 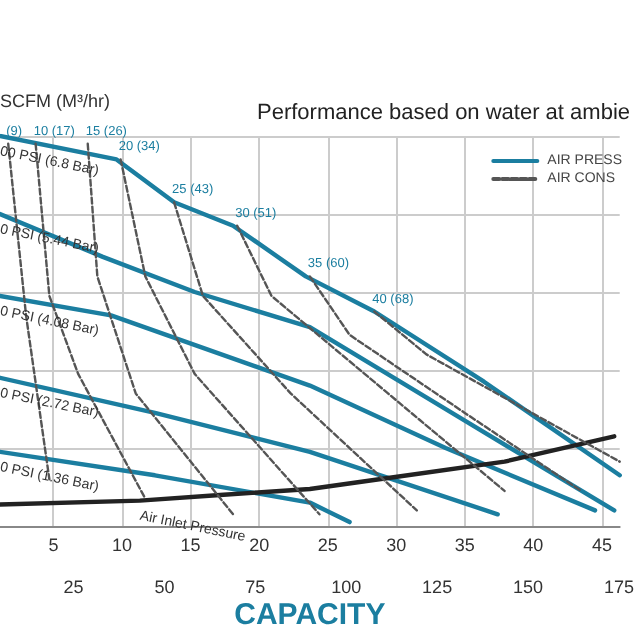 What do you see at coordinates (190, 545) in the screenshot?
I see `x-tick-label: 15` at bounding box center [190, 545].